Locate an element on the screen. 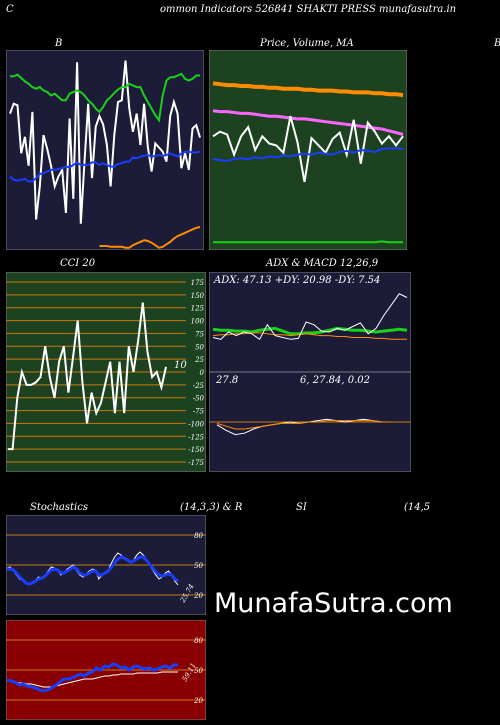 Image resolution: width=500 pixels, height=725 pixels. macd-readout-left: 27.8 is located at coordinates (227, 380).